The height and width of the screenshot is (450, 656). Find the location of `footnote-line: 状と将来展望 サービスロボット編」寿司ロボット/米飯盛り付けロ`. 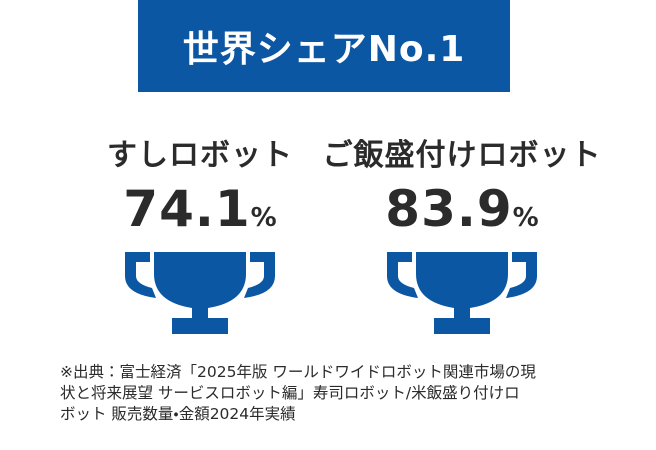

footnote-line: 状と将来展望 サービスロボット編」寿司ロボット/米飯盛り付けロ is located at coordinates (290, 393).